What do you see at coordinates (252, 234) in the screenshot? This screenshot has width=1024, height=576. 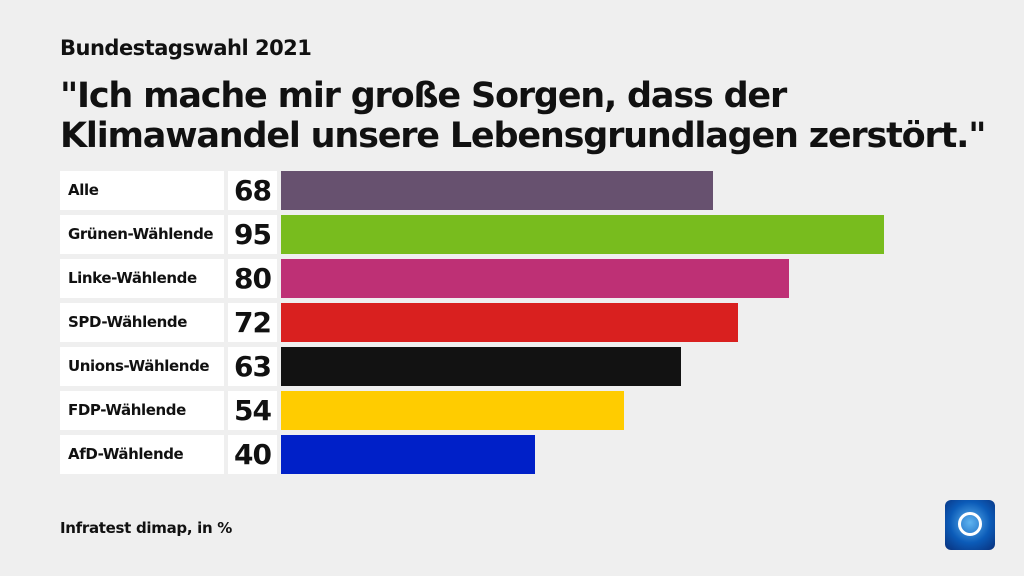 I see `value-label: 95` at bounding box center [252, 234].